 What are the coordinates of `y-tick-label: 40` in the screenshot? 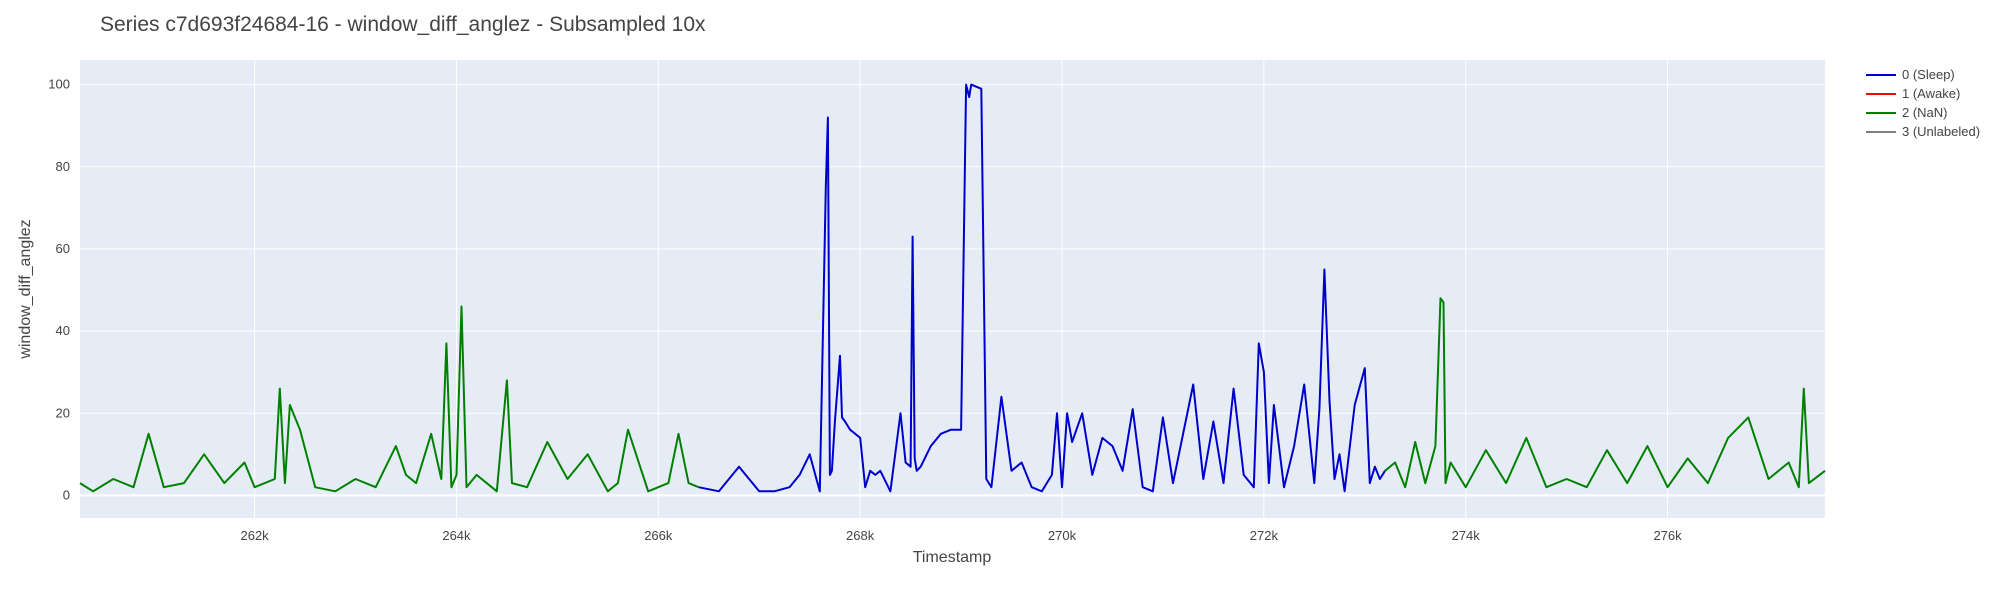 It's located at (63, 330).